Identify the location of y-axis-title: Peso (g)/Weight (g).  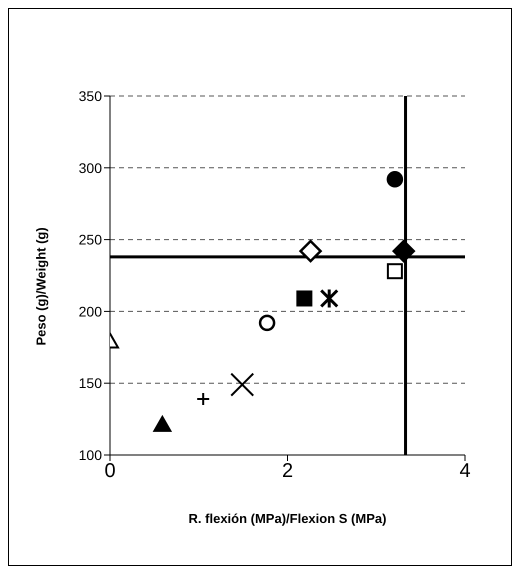
(41, 286).